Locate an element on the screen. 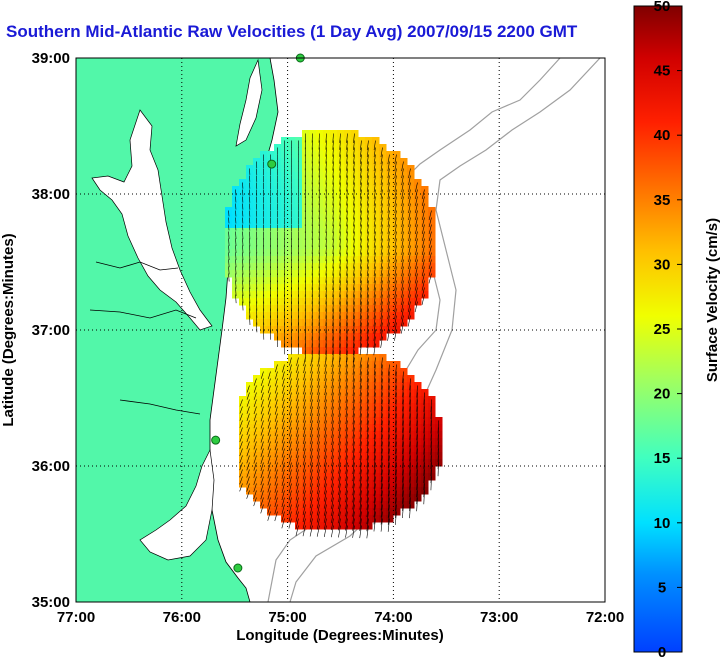  x-axis-label: Longitude (Degrees:Minutes) is located at coordinates (340, 635).